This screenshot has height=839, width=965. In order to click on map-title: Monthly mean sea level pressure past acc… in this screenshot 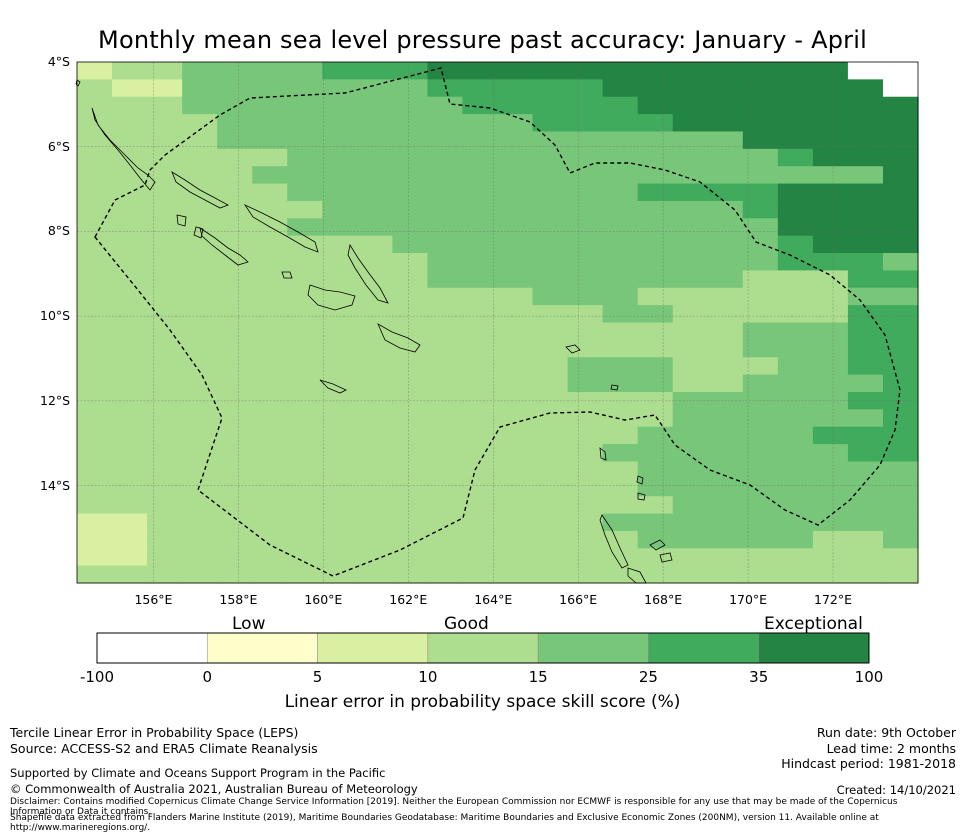, I will do `click(482, 40)`.